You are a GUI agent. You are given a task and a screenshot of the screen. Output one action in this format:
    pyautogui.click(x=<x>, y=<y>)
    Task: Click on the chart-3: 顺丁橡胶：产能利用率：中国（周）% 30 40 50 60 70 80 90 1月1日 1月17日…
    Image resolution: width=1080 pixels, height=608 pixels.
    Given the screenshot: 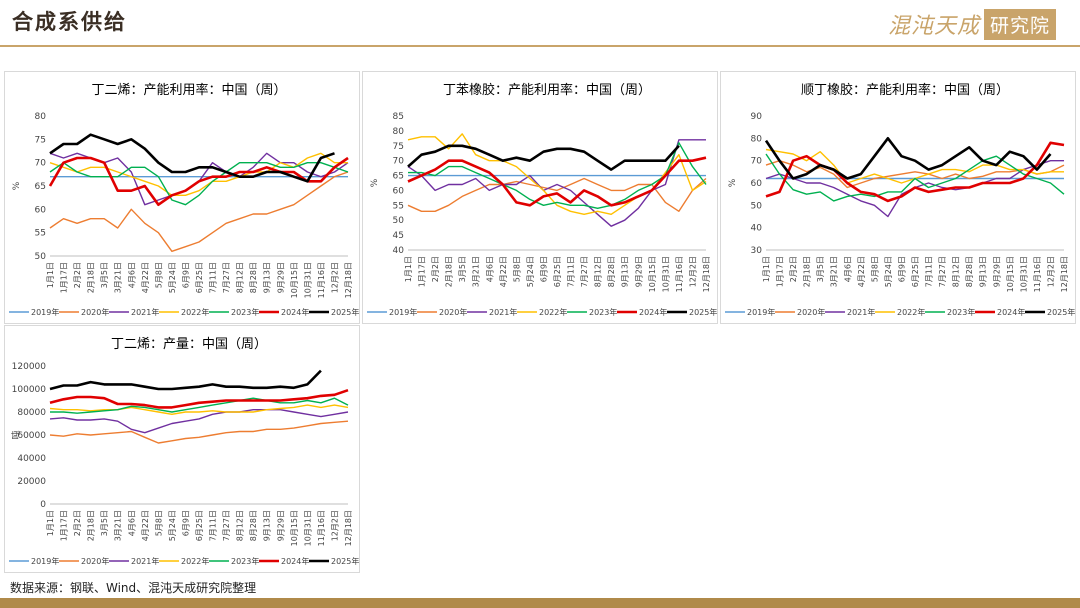 What is the action you would take?
    pyautogui.click(x=900, y=199)
    